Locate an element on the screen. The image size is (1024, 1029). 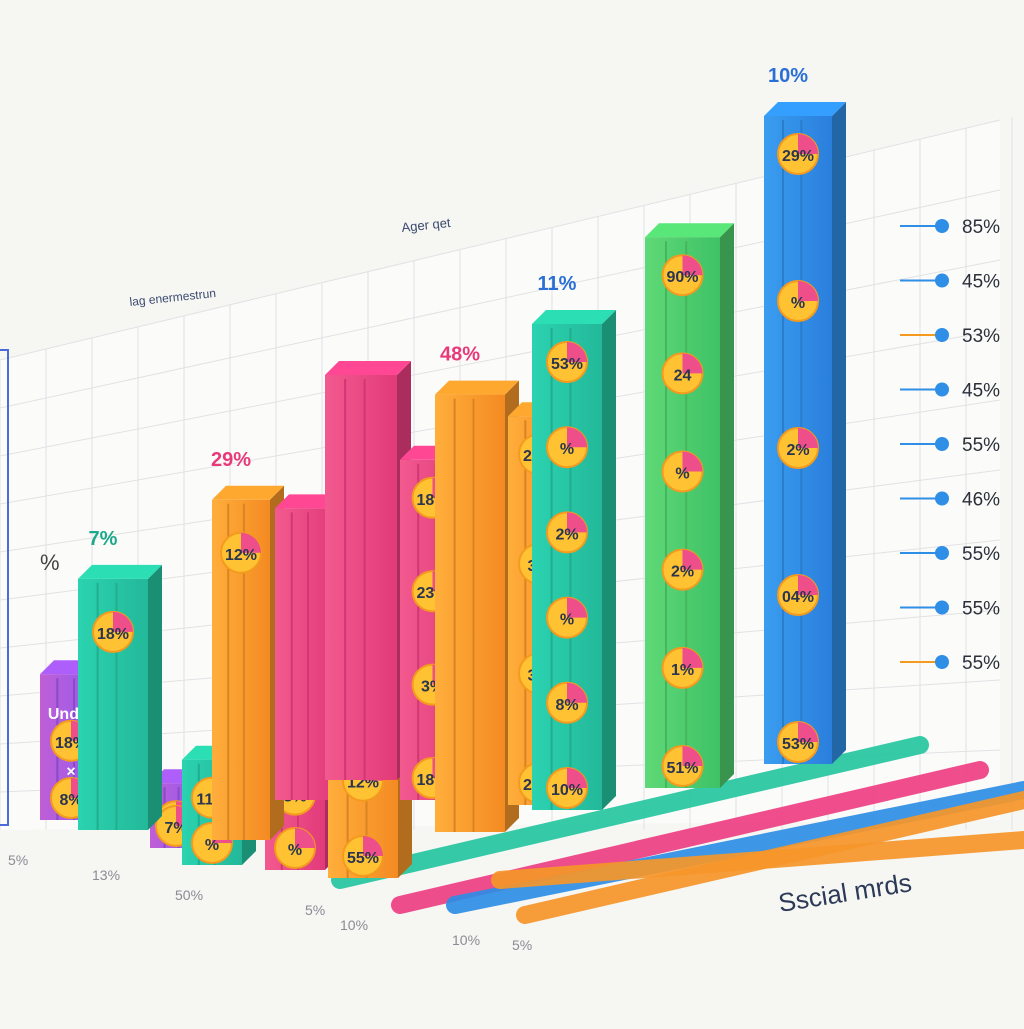
axis-tick-label: 13% is located at coordinates (106, 875).